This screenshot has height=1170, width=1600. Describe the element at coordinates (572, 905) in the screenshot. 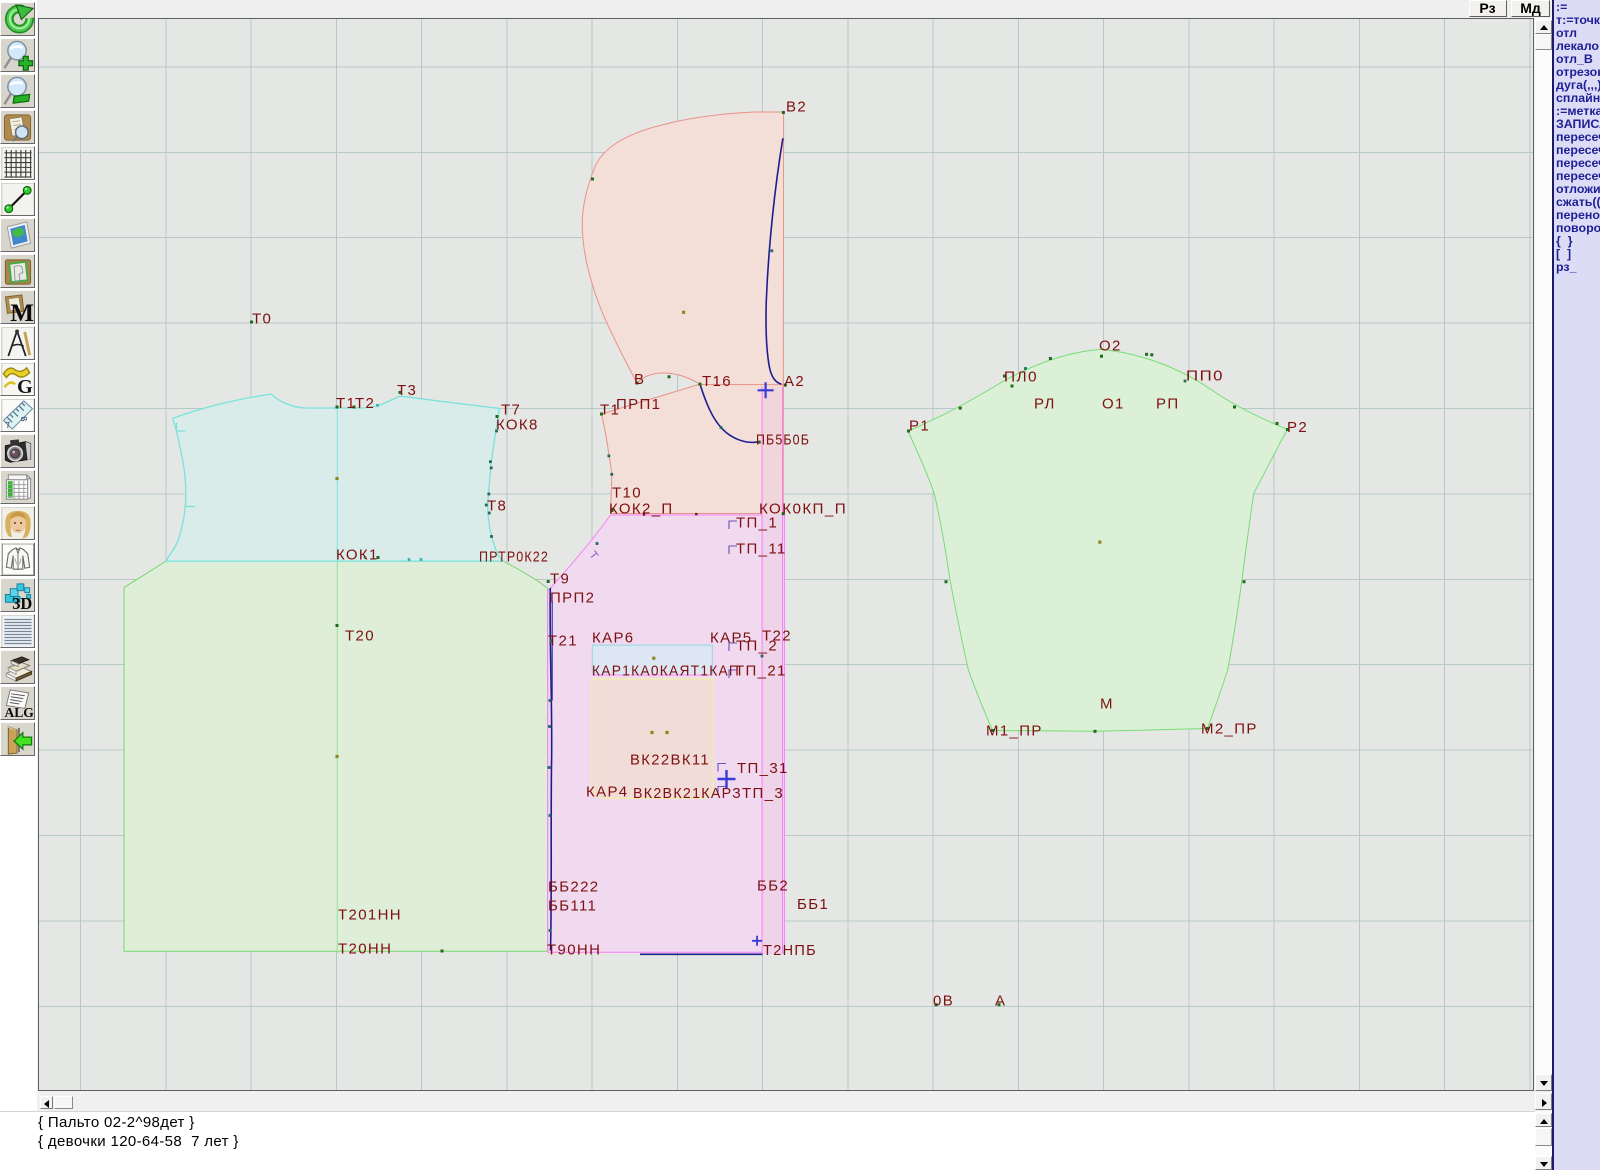

I see `svg-text: ББ111` at that location.